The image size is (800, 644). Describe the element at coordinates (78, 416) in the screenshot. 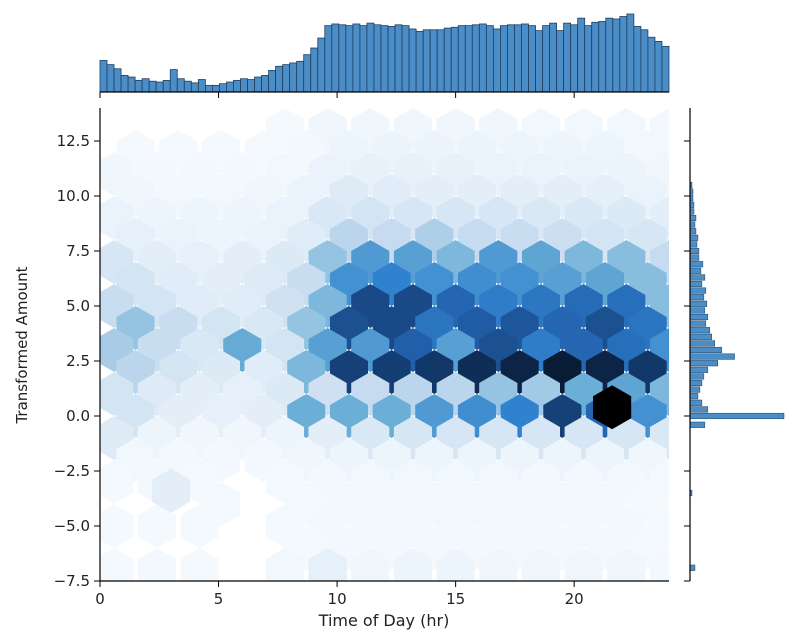

I see `y-tick-label: 0.0` at that location.